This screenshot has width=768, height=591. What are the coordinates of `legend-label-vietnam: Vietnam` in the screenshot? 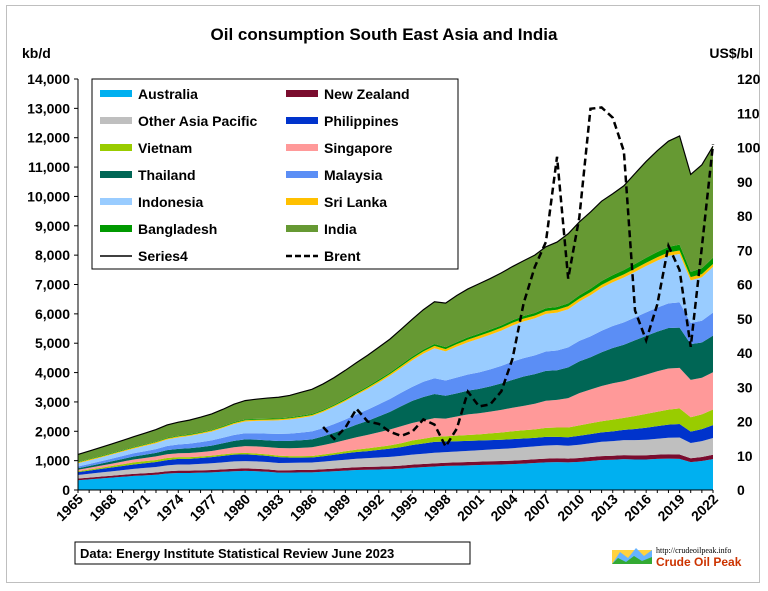 It's located at (165, 148).